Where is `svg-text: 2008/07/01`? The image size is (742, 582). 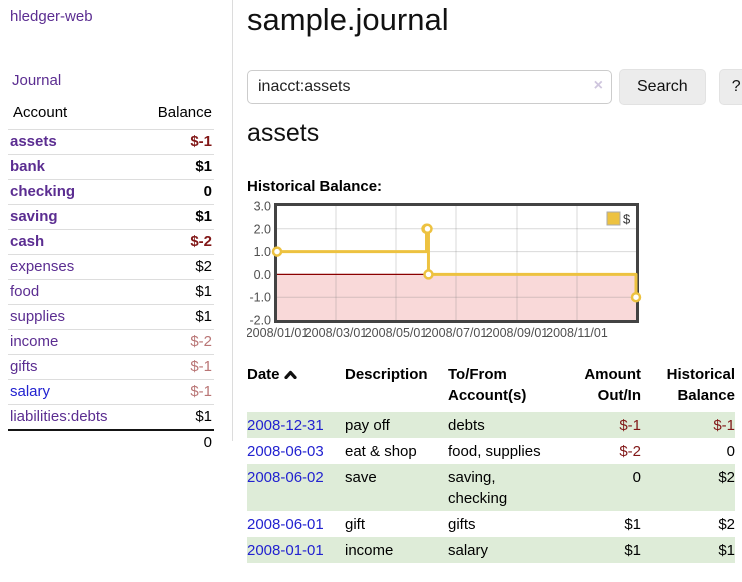
svg-text: 2008/07/01 is located at coordinates (456, 333).